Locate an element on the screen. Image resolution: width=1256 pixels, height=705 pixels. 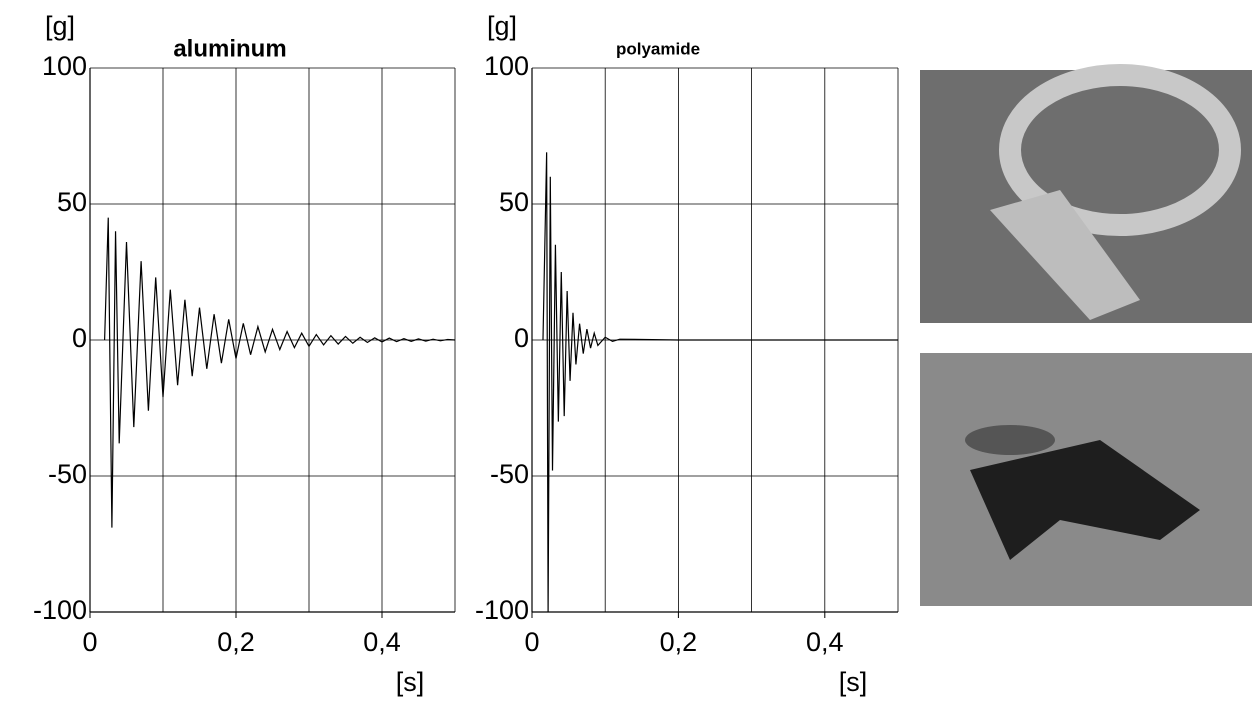
series-line is located at coordinates (280, 372).